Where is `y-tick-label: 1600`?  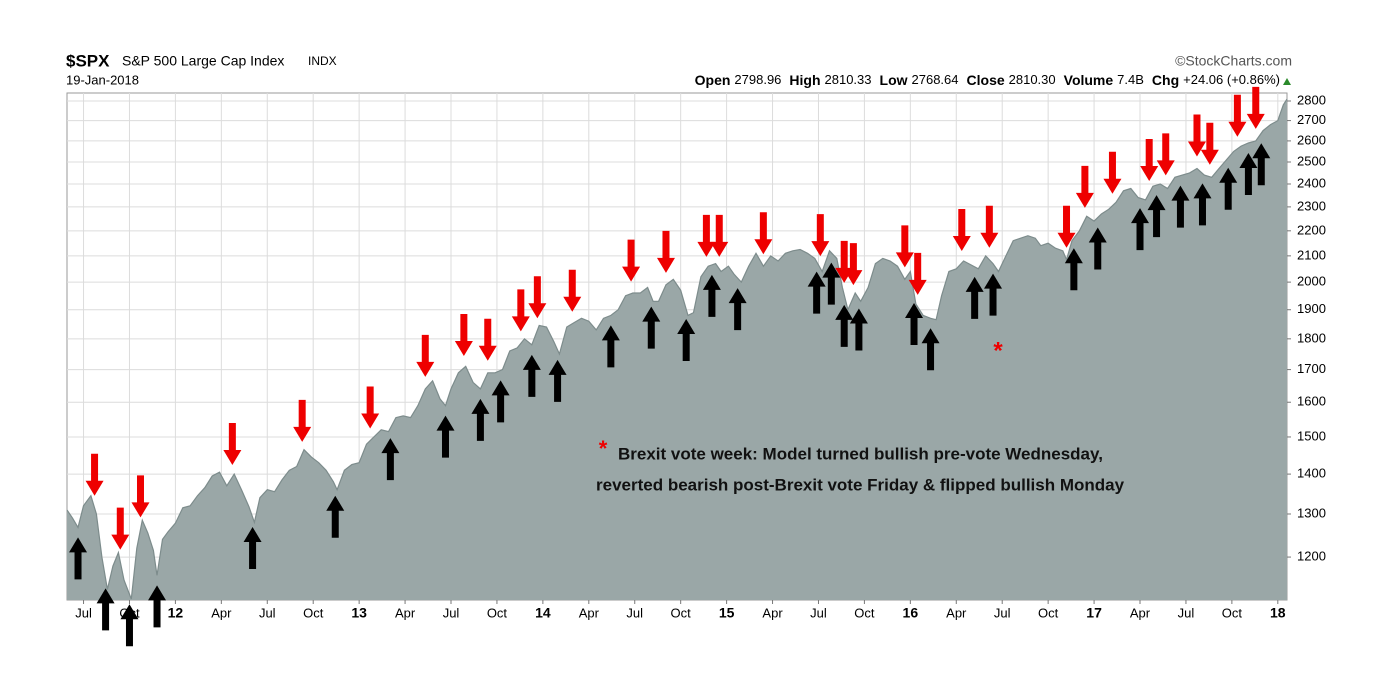 y-tick-label: 1600 is located at coordinates (1311, 401).